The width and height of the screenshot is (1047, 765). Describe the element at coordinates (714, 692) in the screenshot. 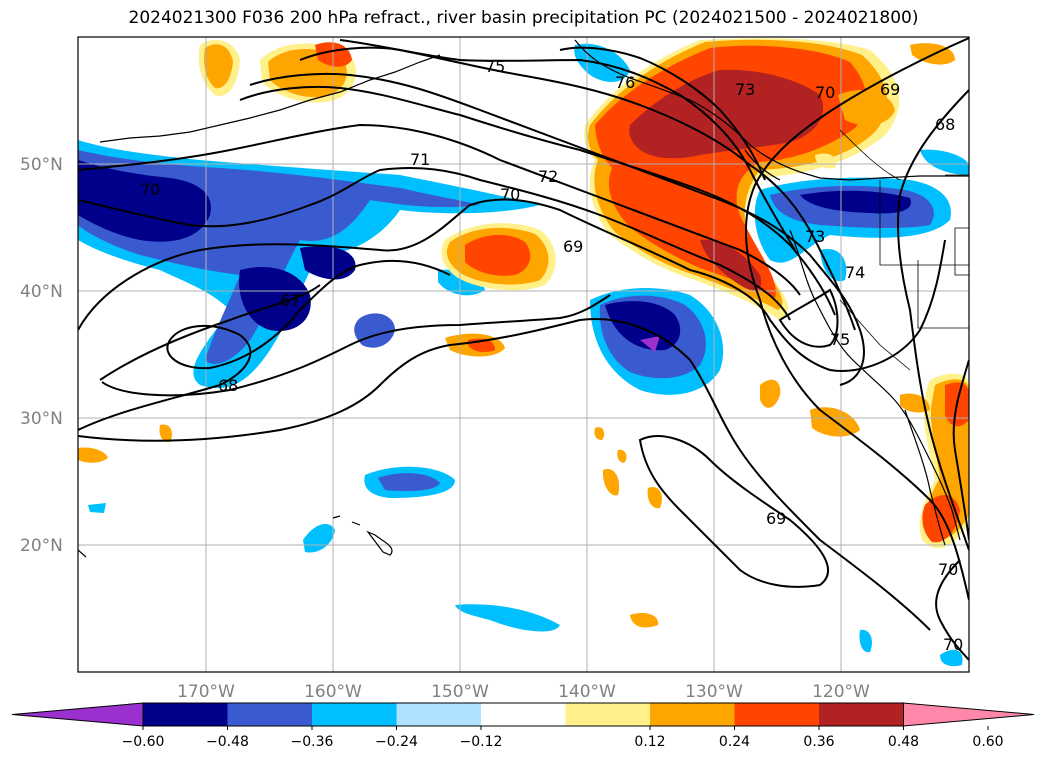

I see `lon-label: 130°W` at that location.